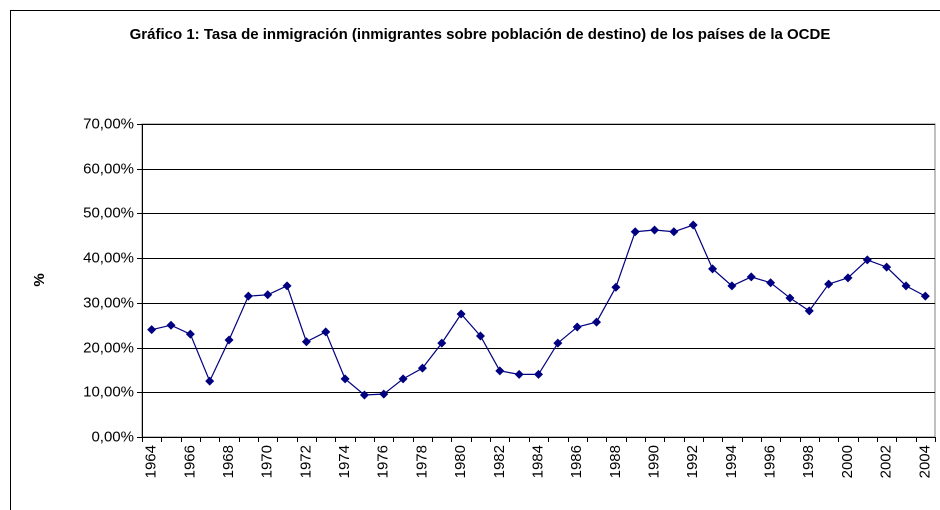  Describe the element at coordinates (383, 461) in the screenshot. I see `x-tick-label: 1976` at that location.